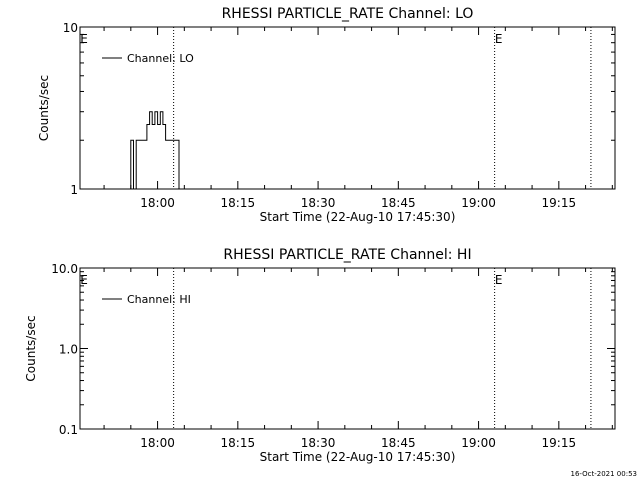 This screenshot has height=480, width=640. I want to click on timestamp: 16-Oct-2021 00:53, so click(604, 474).